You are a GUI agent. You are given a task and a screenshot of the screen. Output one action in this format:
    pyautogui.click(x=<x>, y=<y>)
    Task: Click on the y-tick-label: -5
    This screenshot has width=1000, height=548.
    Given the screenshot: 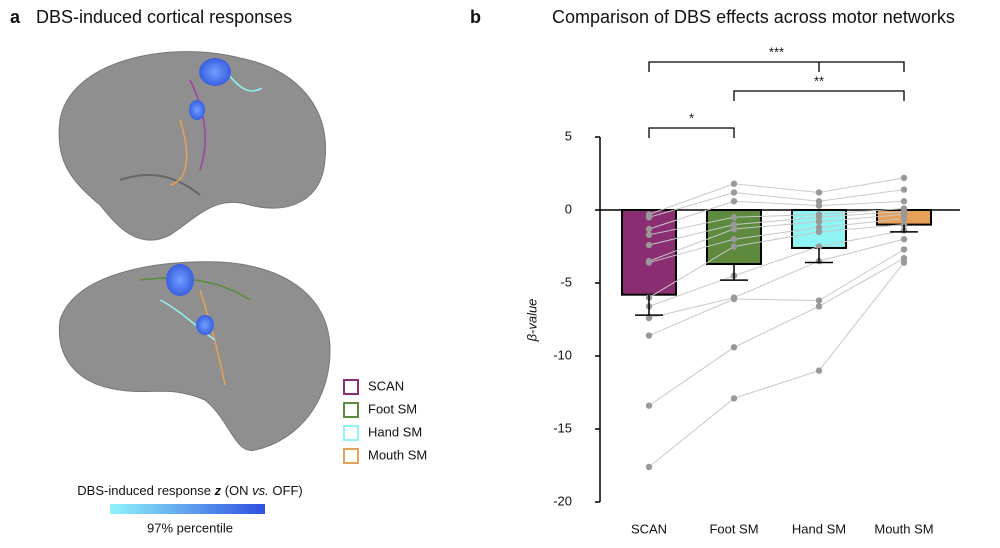 What is the action you would take?
    pyautogui.click(x=566, y=281)
    